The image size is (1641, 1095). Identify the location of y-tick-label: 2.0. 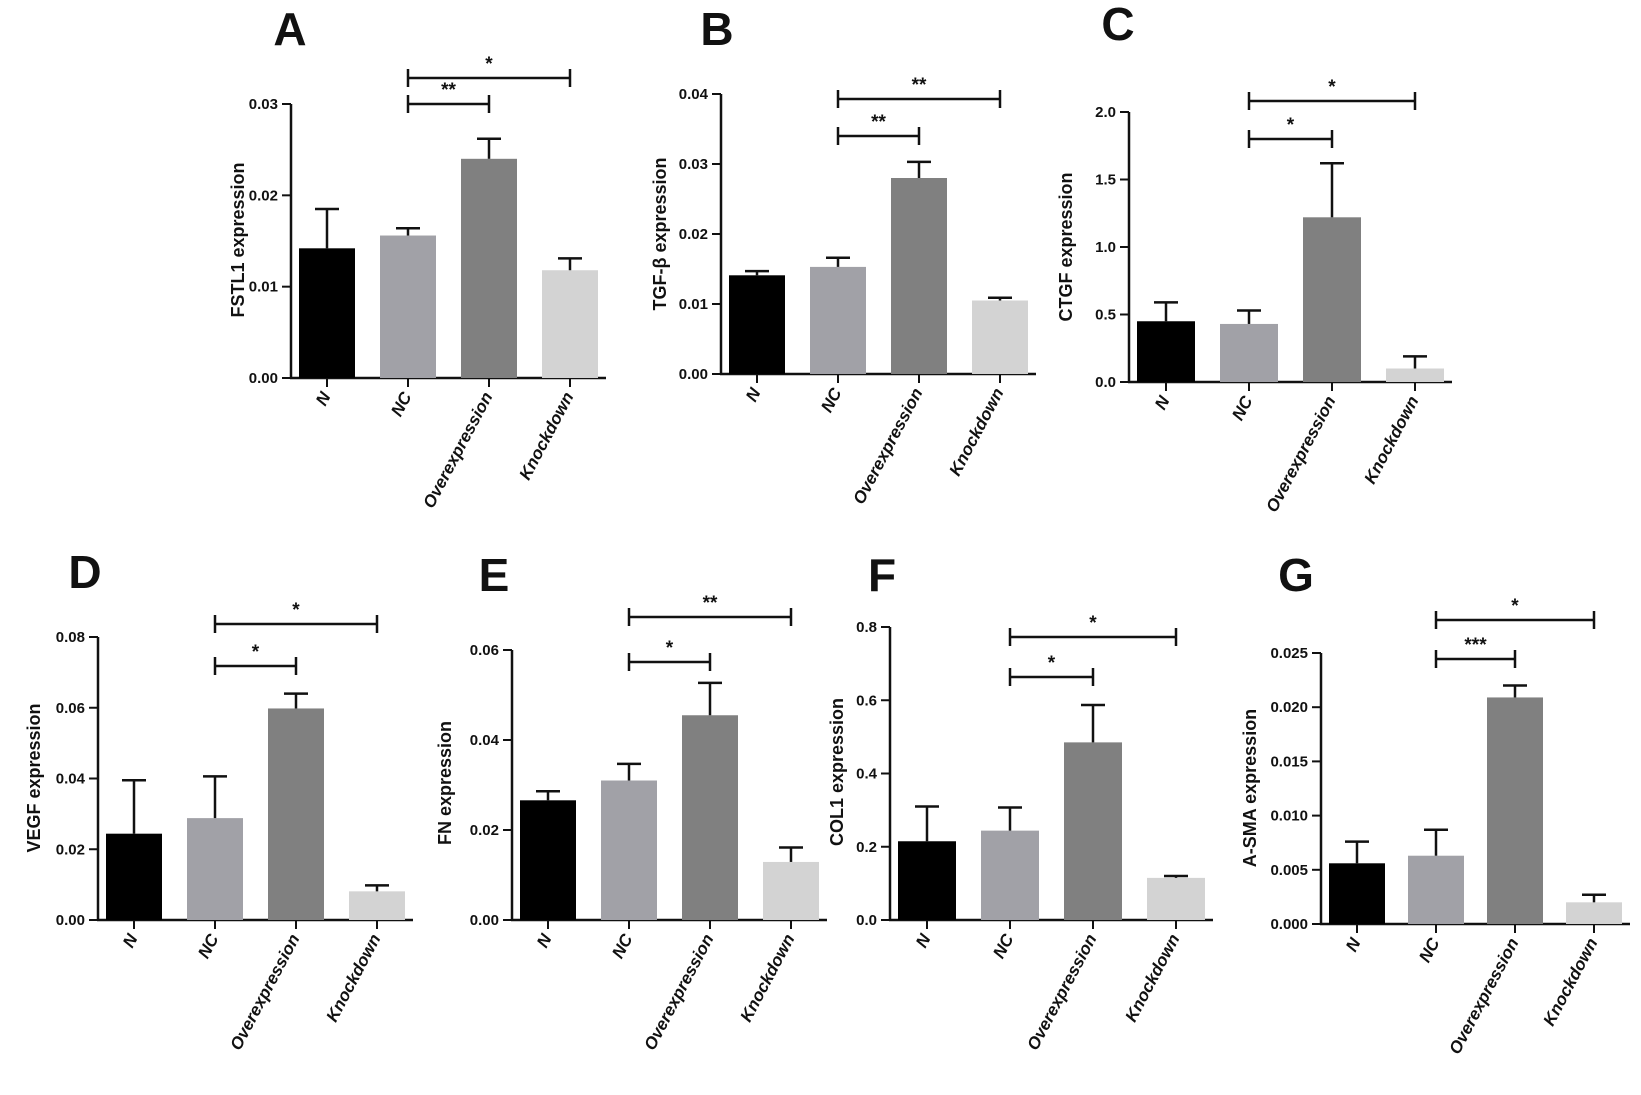
(1105, 112).